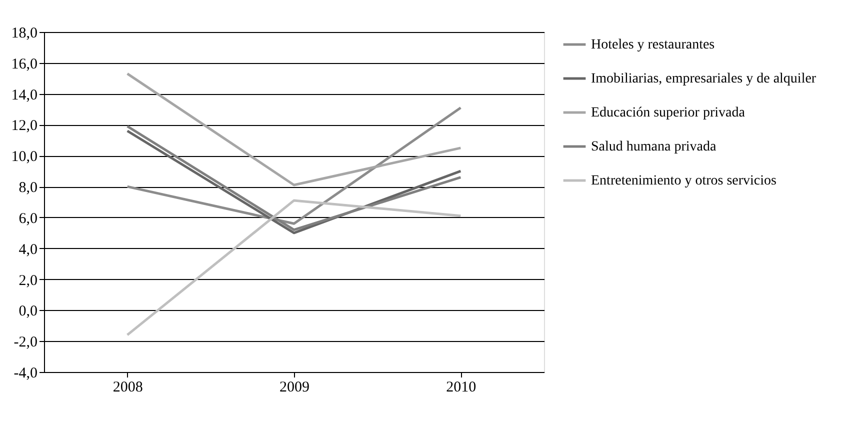  Describe the element at coordinates (127, 388) in the screenshot. I see `x-tick-label: 2008` at that location.